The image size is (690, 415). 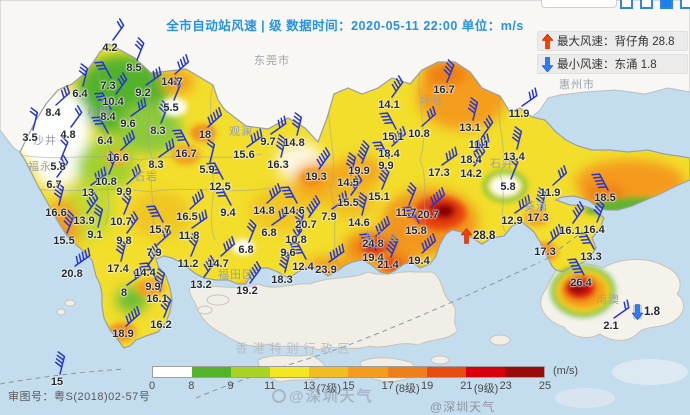 I want to click on legend-tick-label: 15, so click(x=348, y=386).